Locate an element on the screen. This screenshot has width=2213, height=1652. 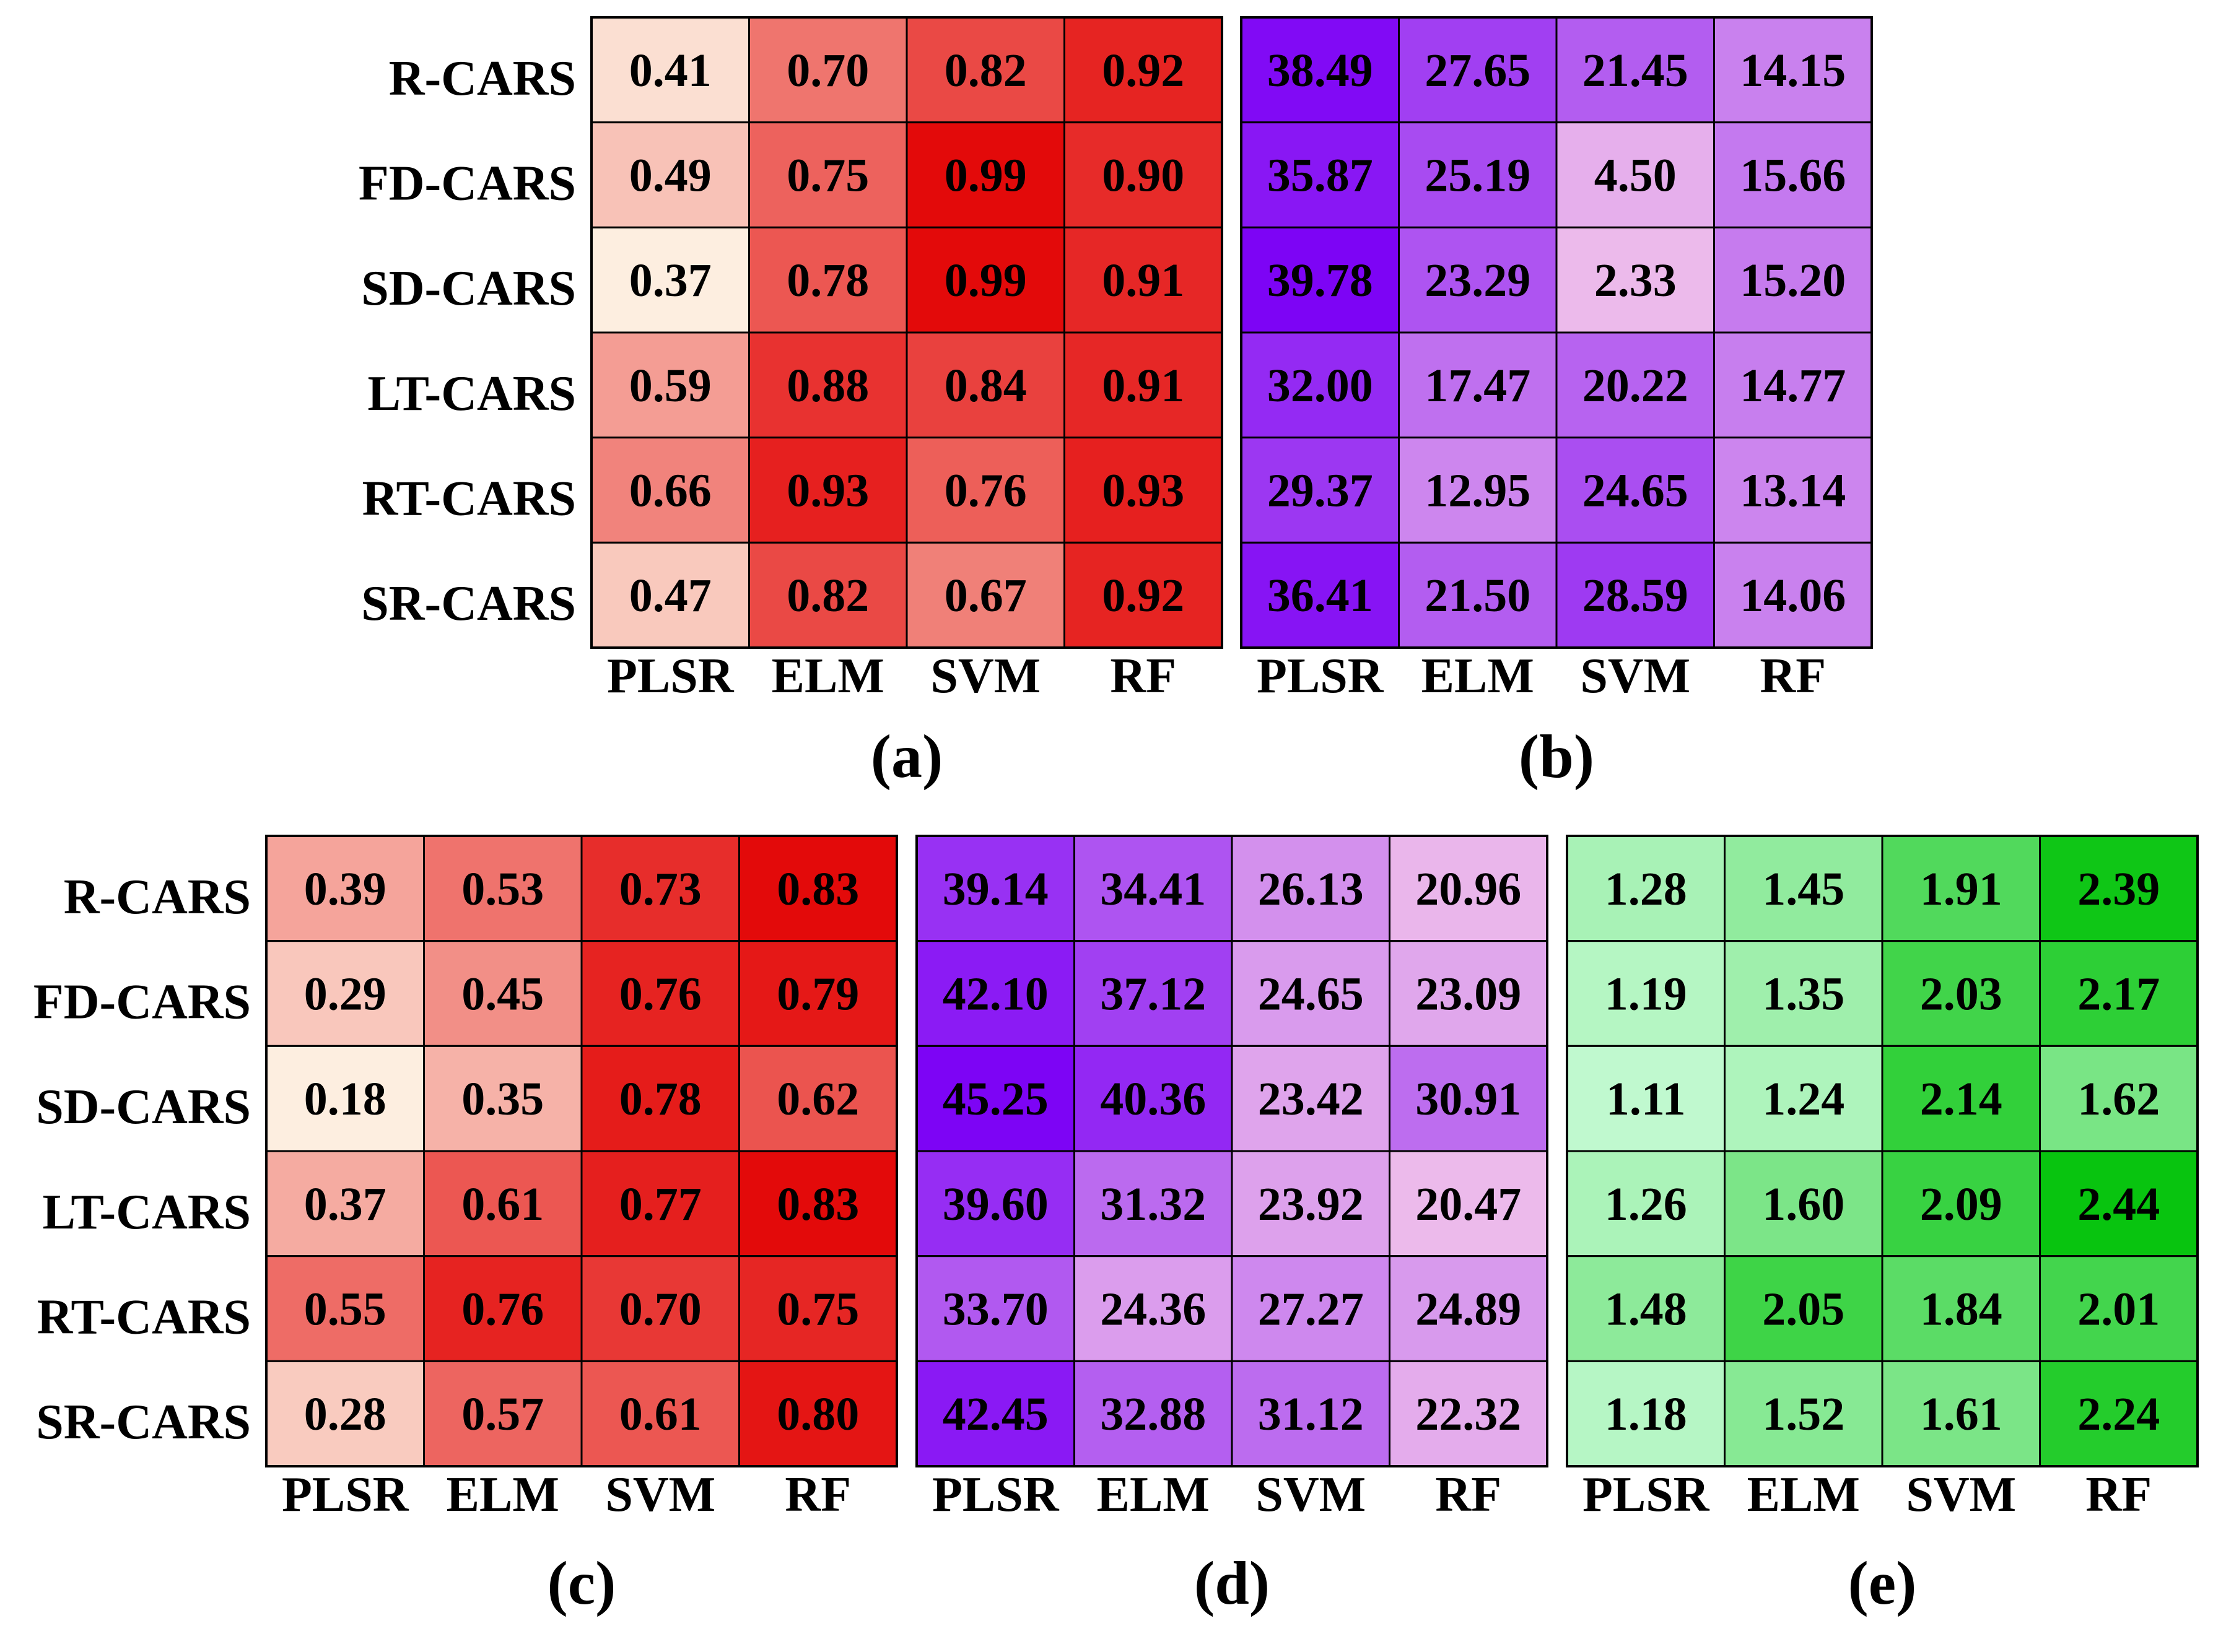
cell-value: 0.66 is located at coordinates (670, 491).